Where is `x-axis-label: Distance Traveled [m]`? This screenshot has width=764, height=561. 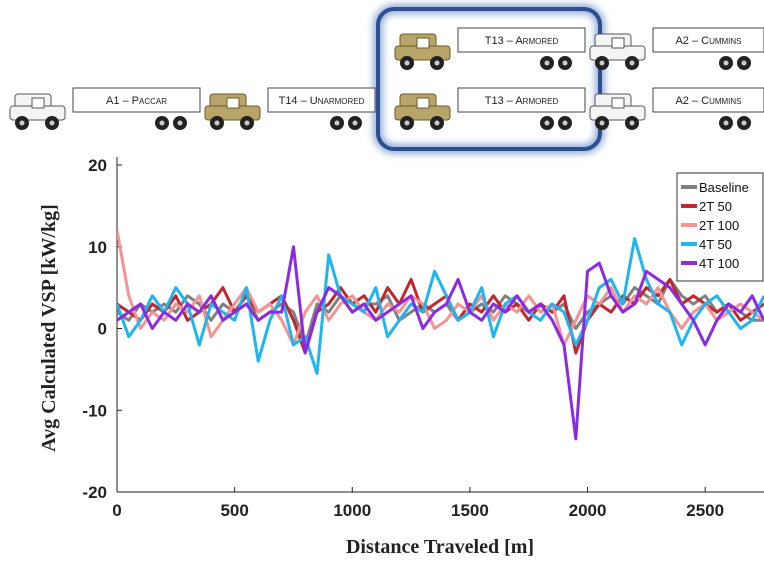
x-axis-label: Distance Traveled [m] is located at coordinates (440, 547).